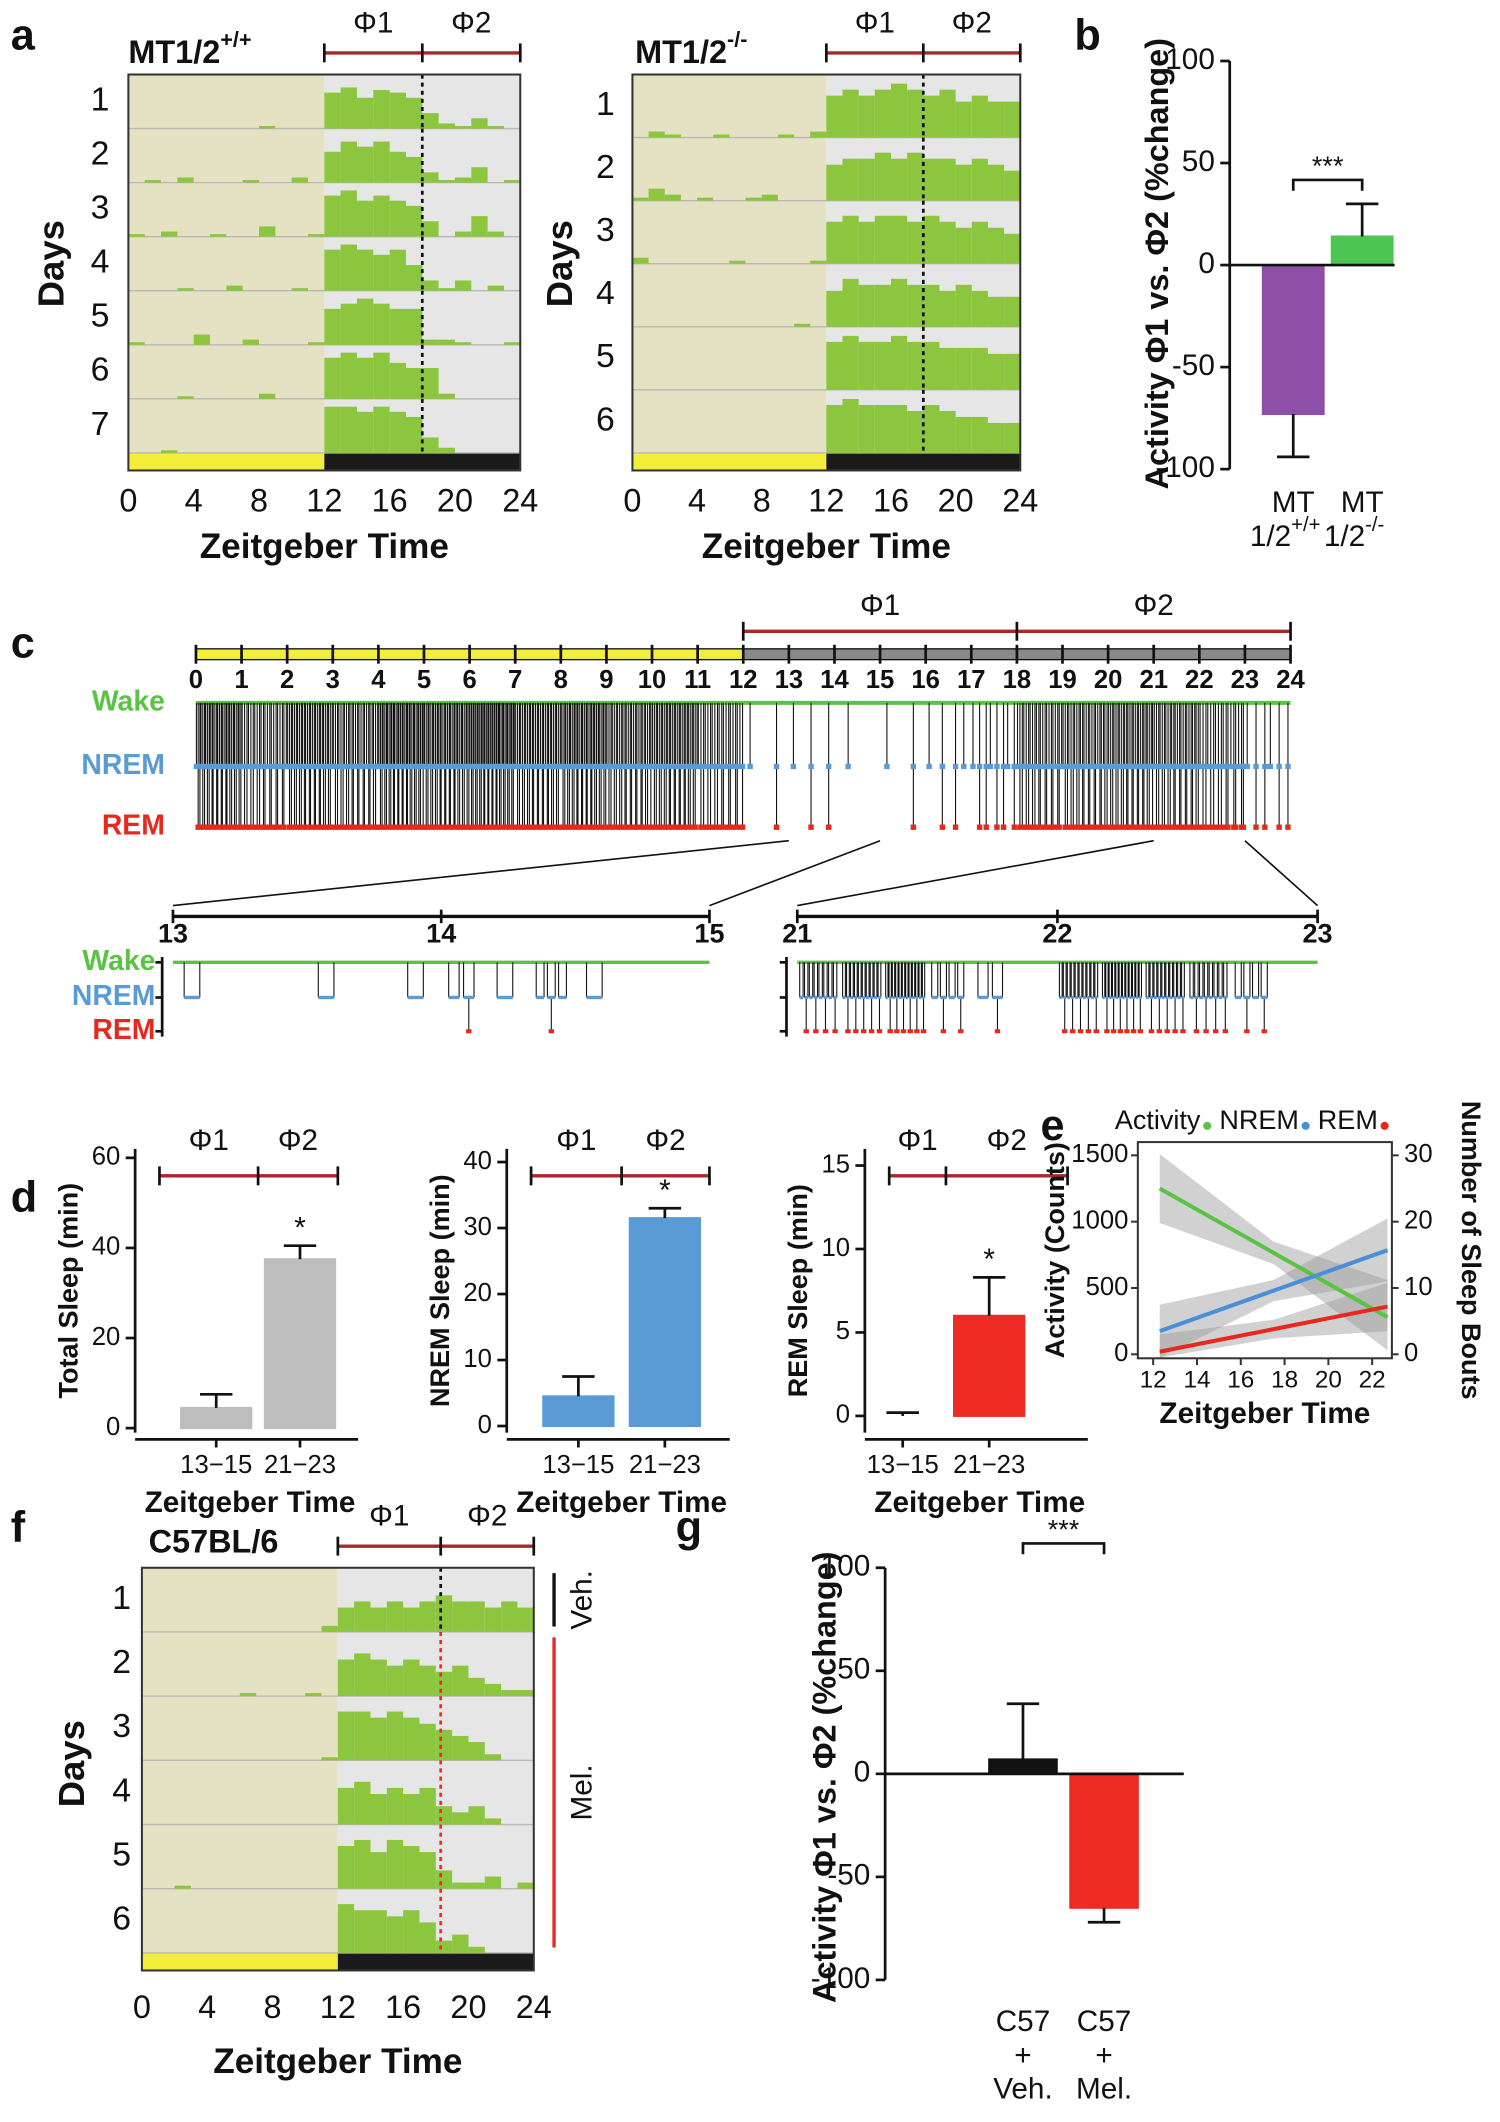 Image resolution: width=1500 pixels, height=2122 pixels. What do you see at coordinates (1107, 1287) in the screenshot?
I see `y-tick-label: 500` at bounding box center [1107, 1287].